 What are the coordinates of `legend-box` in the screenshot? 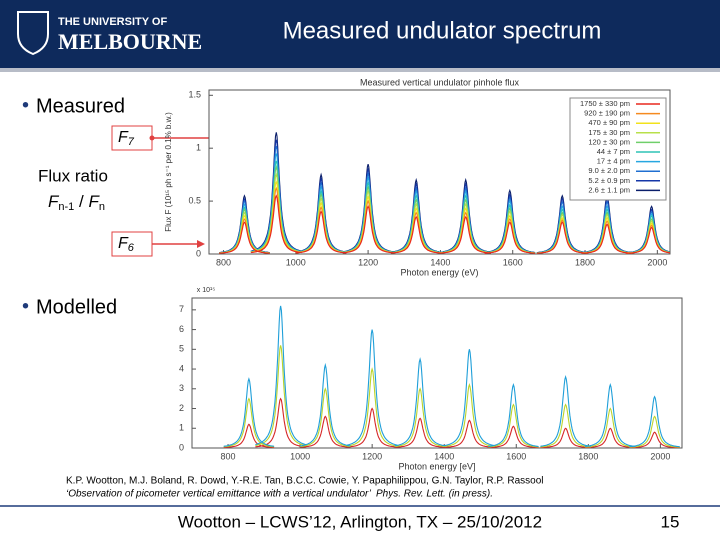 It's located at (618, 149).